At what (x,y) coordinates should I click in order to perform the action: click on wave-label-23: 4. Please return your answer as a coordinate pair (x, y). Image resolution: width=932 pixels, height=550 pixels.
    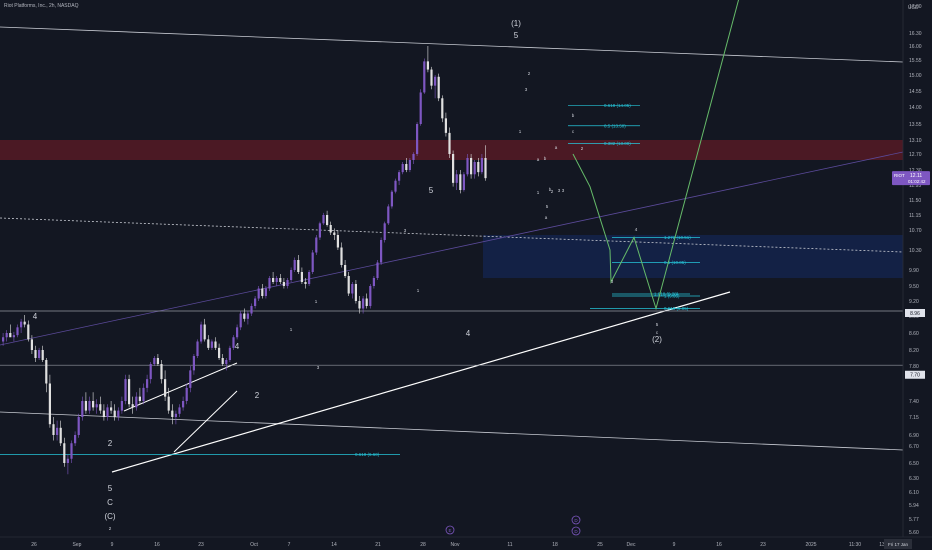
    Looking at the image, I should click on (237, 346).